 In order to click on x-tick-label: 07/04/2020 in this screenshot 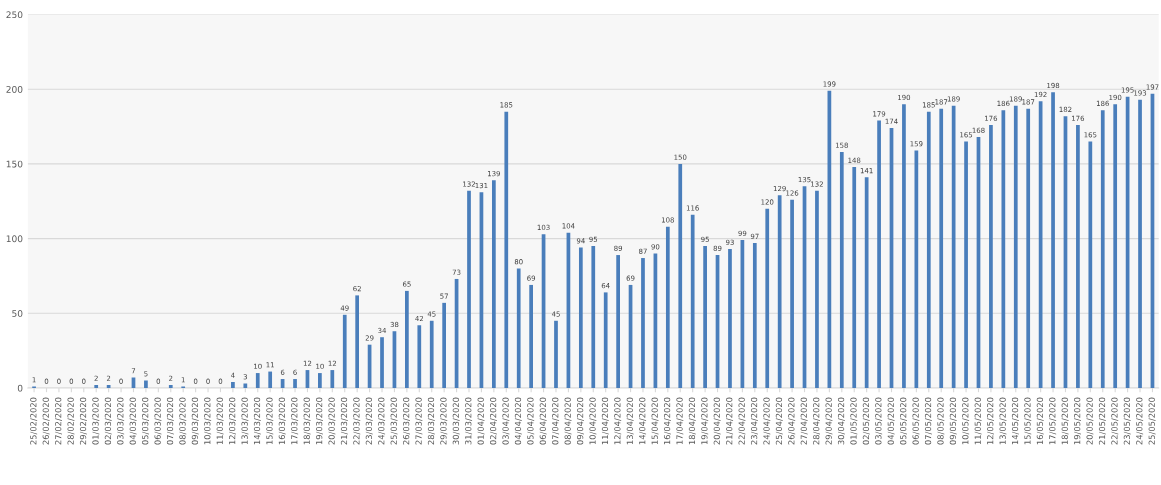, I will do `click(556, 421)`.